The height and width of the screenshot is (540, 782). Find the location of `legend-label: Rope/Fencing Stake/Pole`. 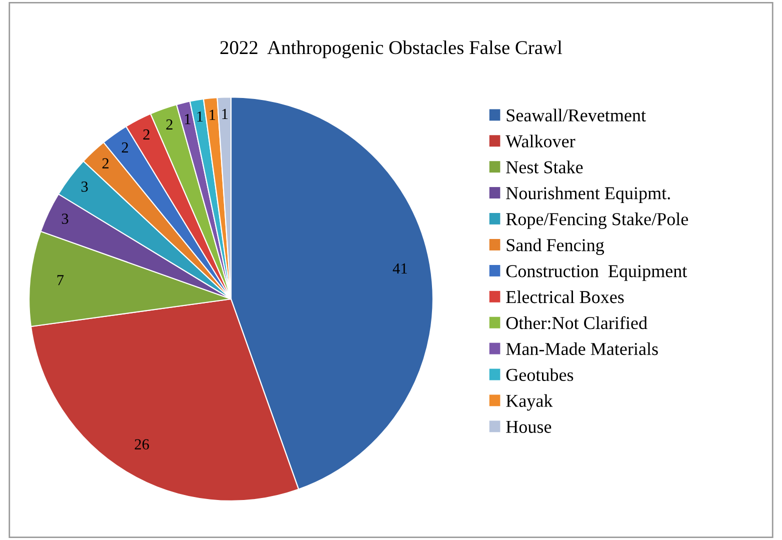

legend-label: Rope/Fencing Stake/Pole is located at coordinates (597, 220).